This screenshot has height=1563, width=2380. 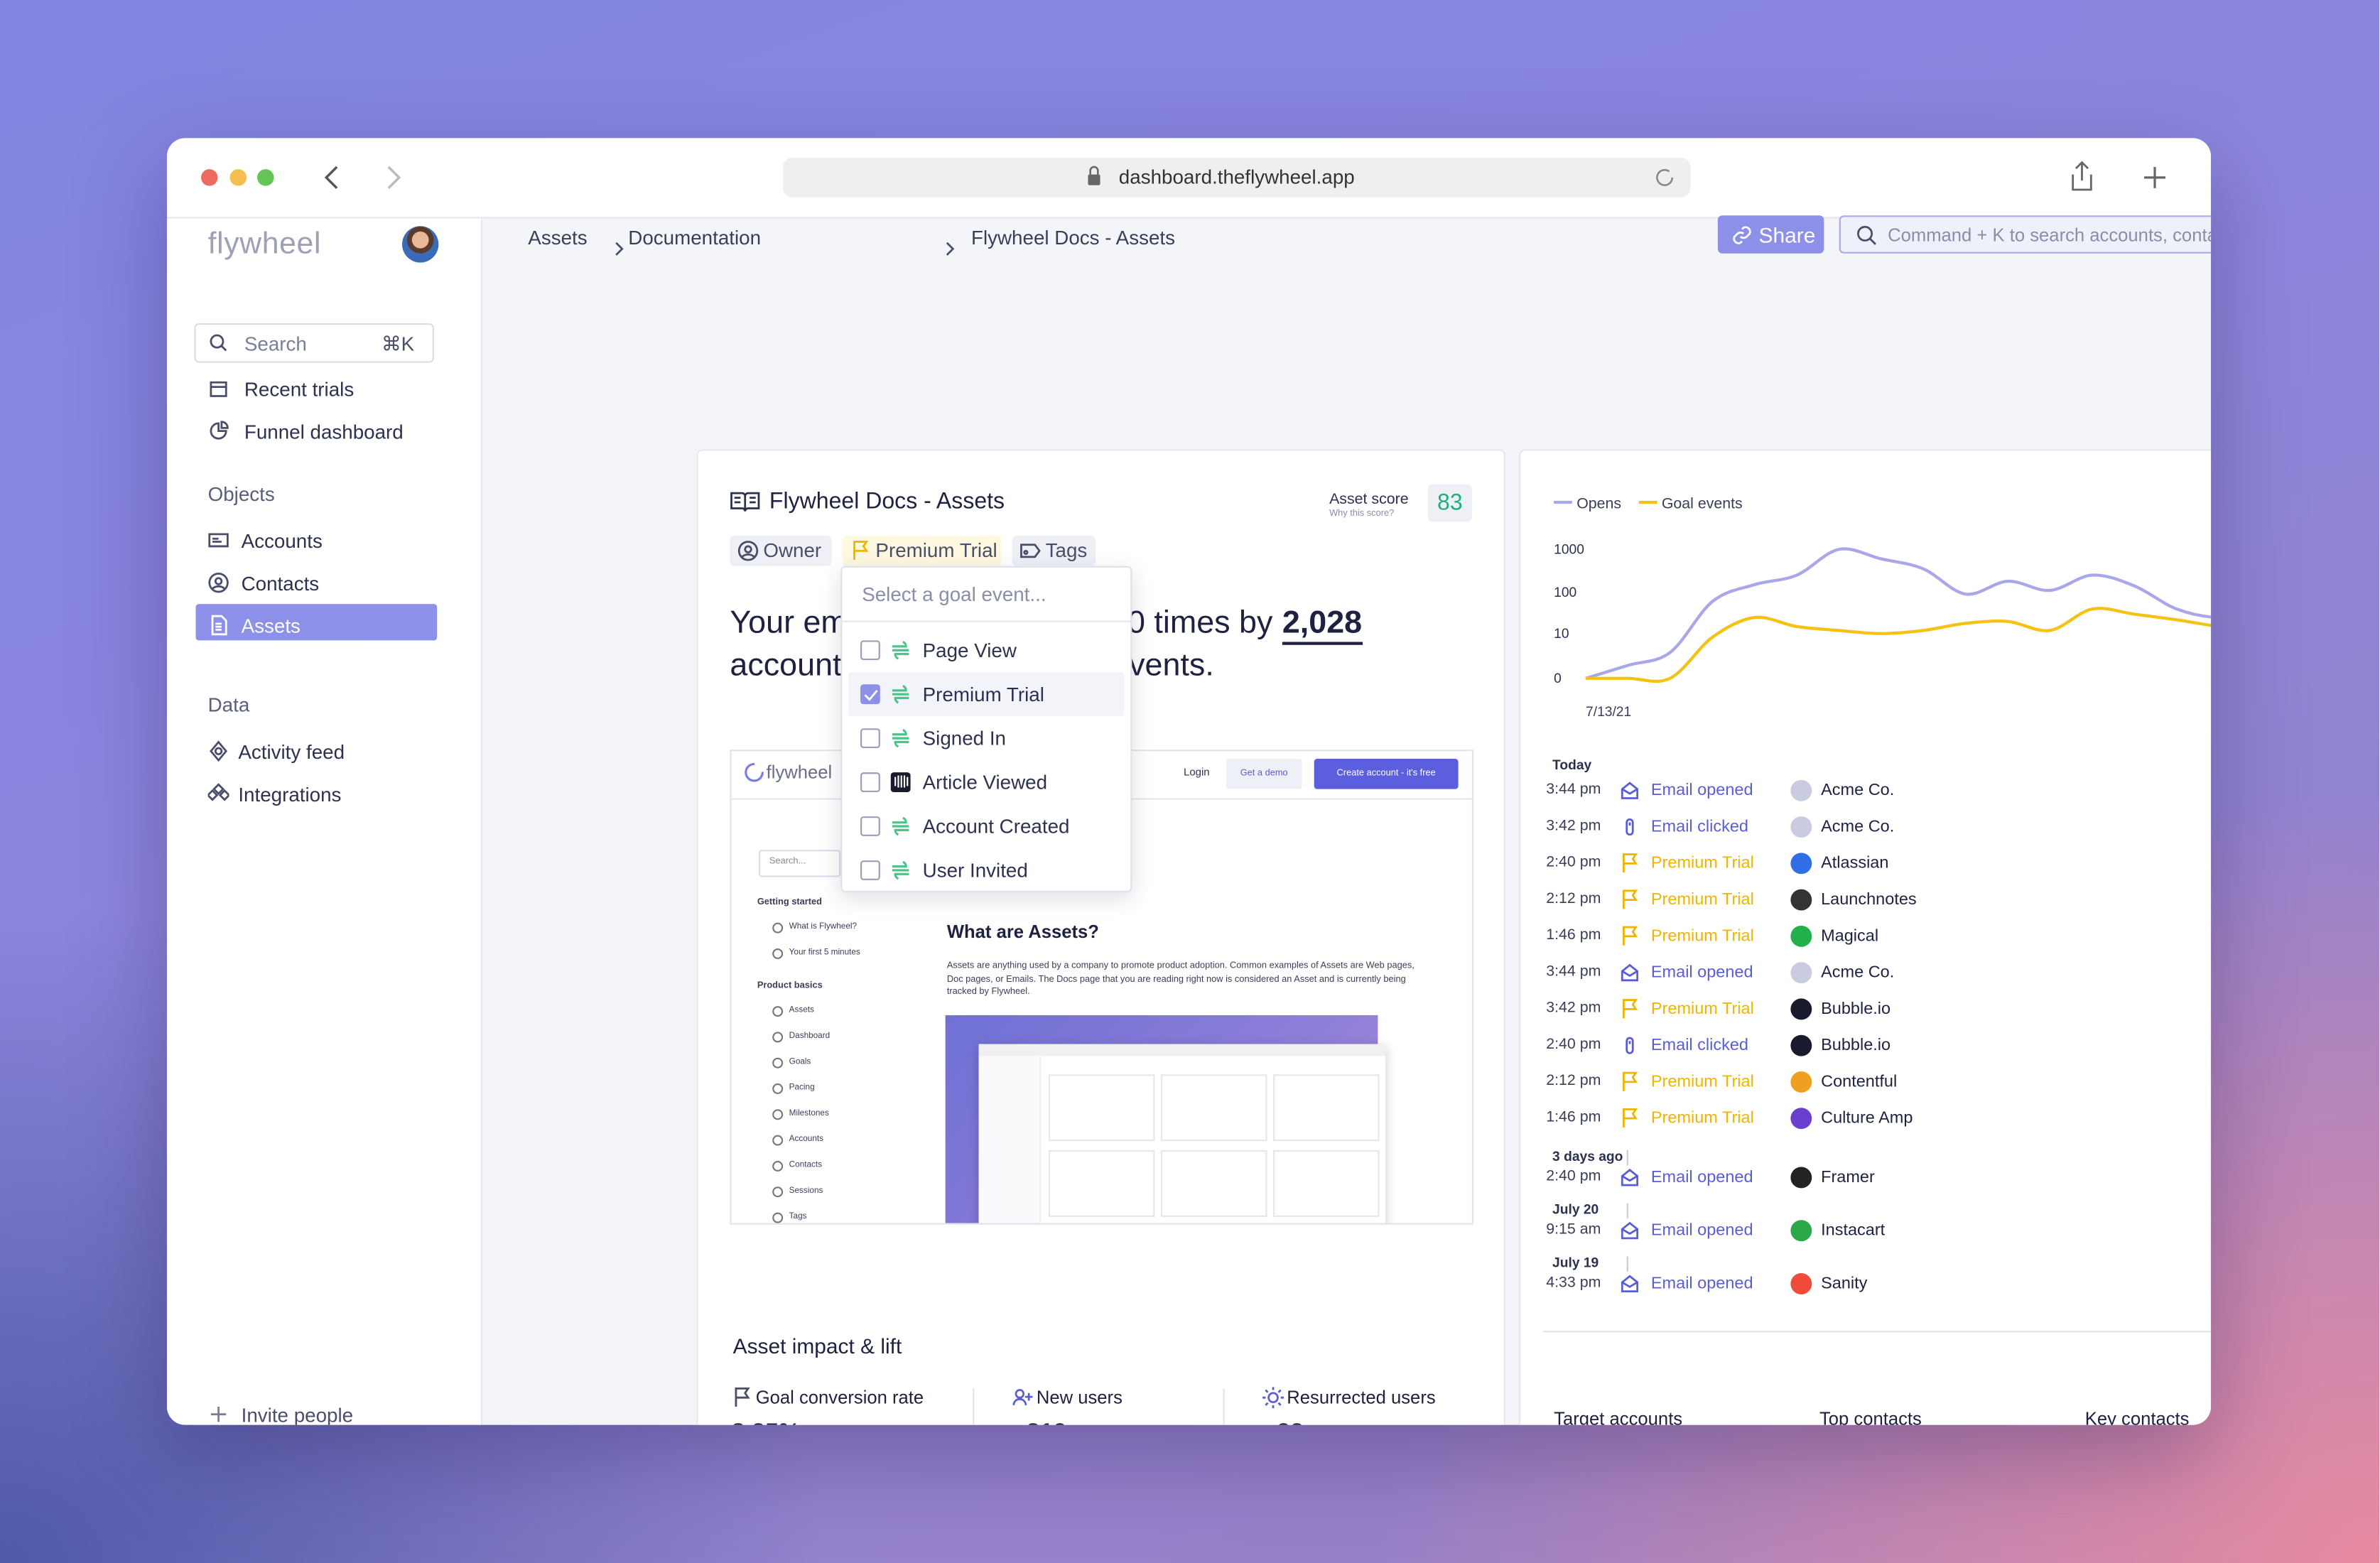 I want to click on feed-company: Contentful, so click(x=1860, y=1082).